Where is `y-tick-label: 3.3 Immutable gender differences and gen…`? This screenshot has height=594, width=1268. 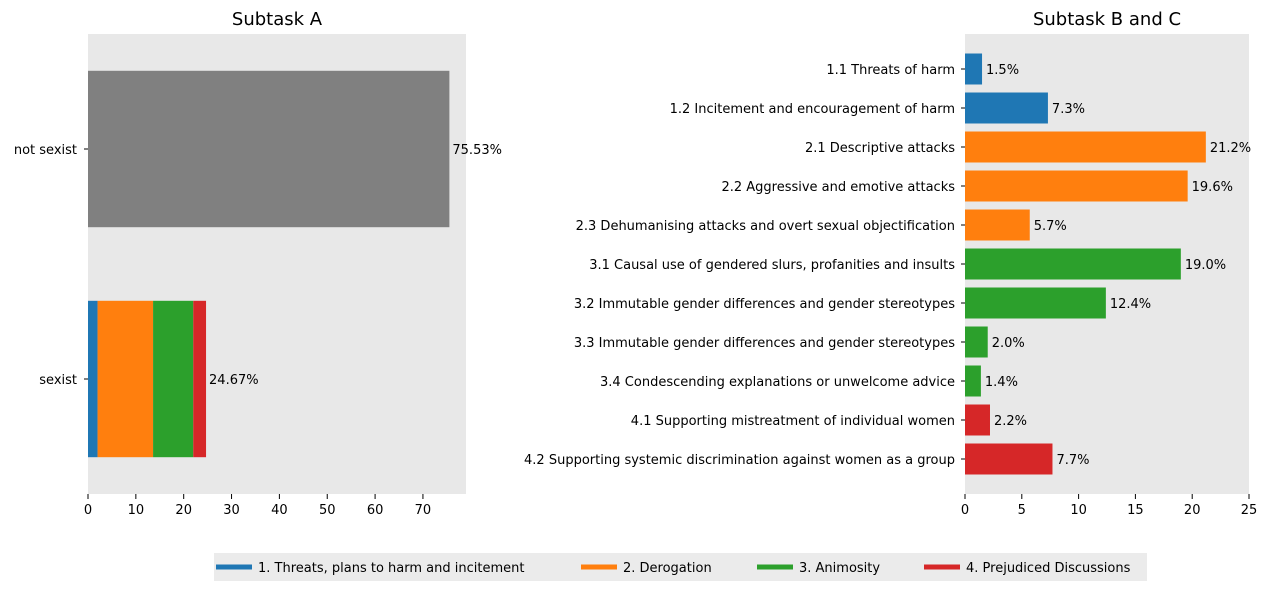 y-tick-label: 3.3 Immutable gender differences and gen… is located at coordinates (764, 343).